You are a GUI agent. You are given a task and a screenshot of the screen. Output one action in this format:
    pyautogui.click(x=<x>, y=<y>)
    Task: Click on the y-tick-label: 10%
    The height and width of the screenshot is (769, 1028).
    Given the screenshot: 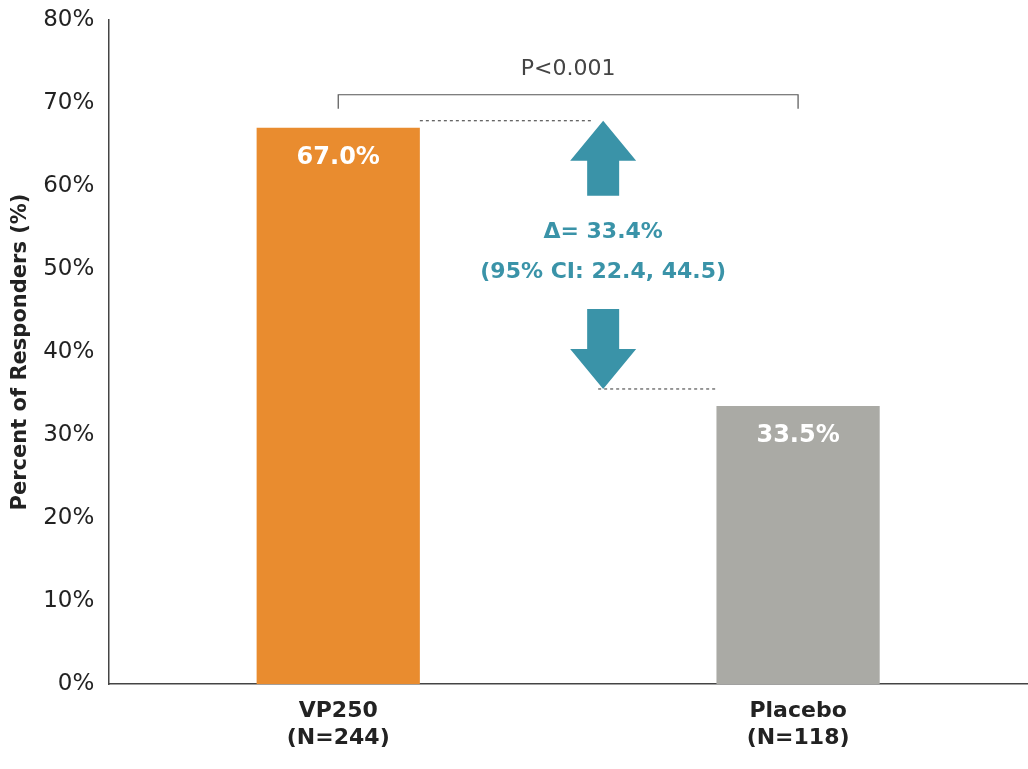 What is the action you would take?
    pyautogui.click(x=69, y=599)
    